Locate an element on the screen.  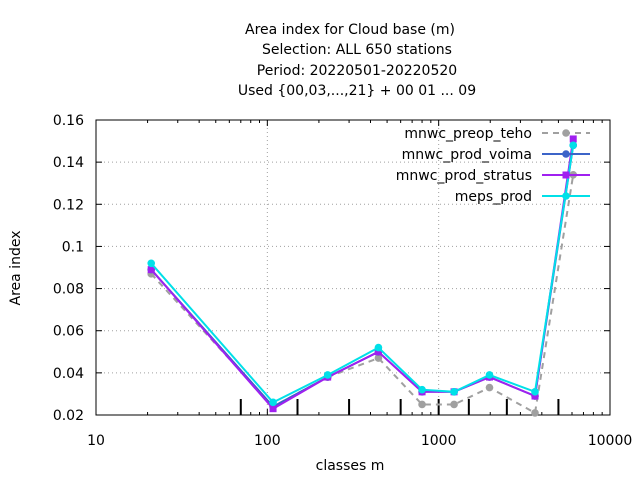
y-axis-label: Area index is located at coordinates (16, 268).